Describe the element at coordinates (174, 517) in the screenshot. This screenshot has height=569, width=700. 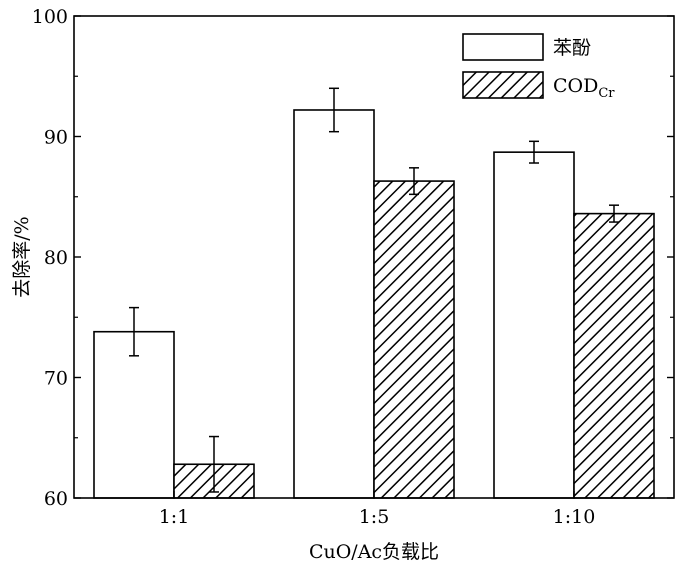
I see `x-tick-label: 1:1` at that location.